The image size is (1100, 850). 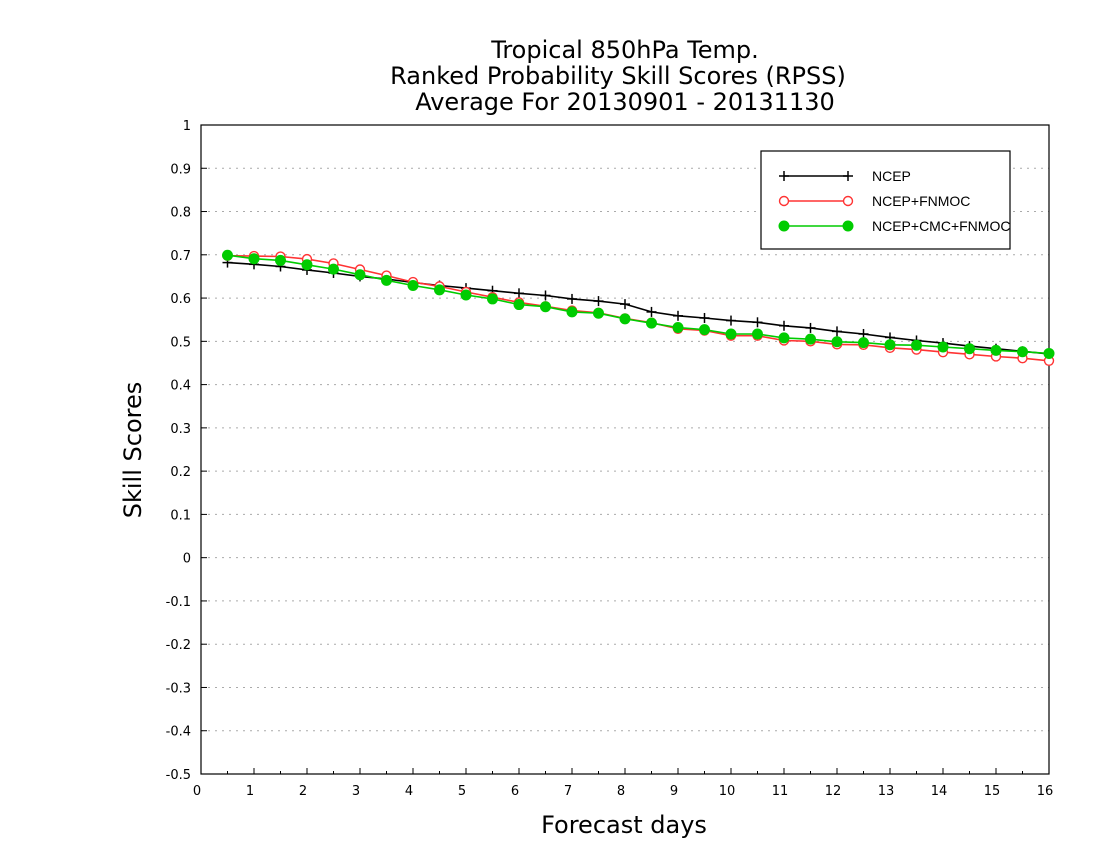 I want to click on x-tick-label: 12, so click(x=833, y=791).